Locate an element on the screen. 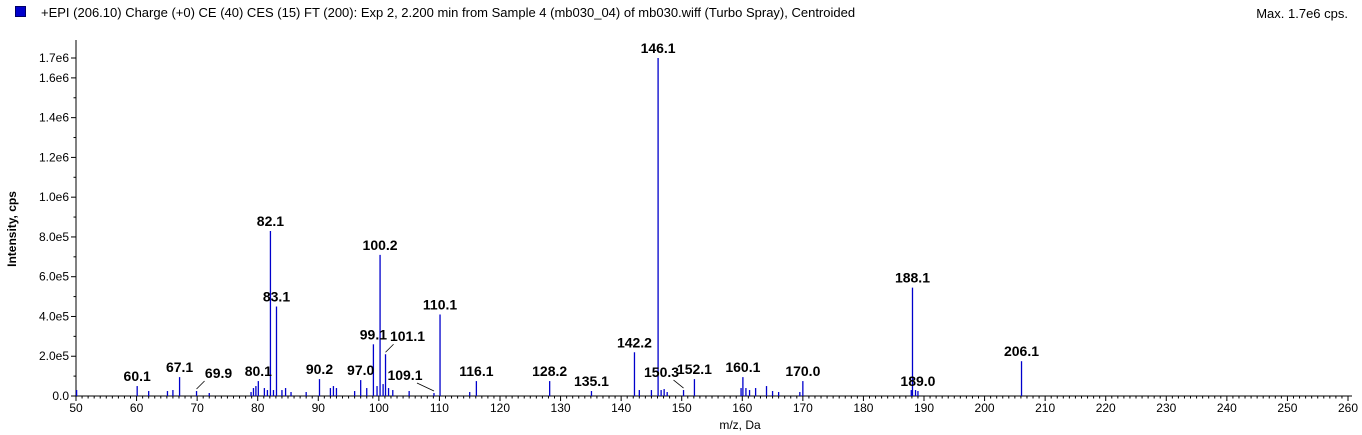  peak-label: 189.0 is located at coordinates (917, 381).